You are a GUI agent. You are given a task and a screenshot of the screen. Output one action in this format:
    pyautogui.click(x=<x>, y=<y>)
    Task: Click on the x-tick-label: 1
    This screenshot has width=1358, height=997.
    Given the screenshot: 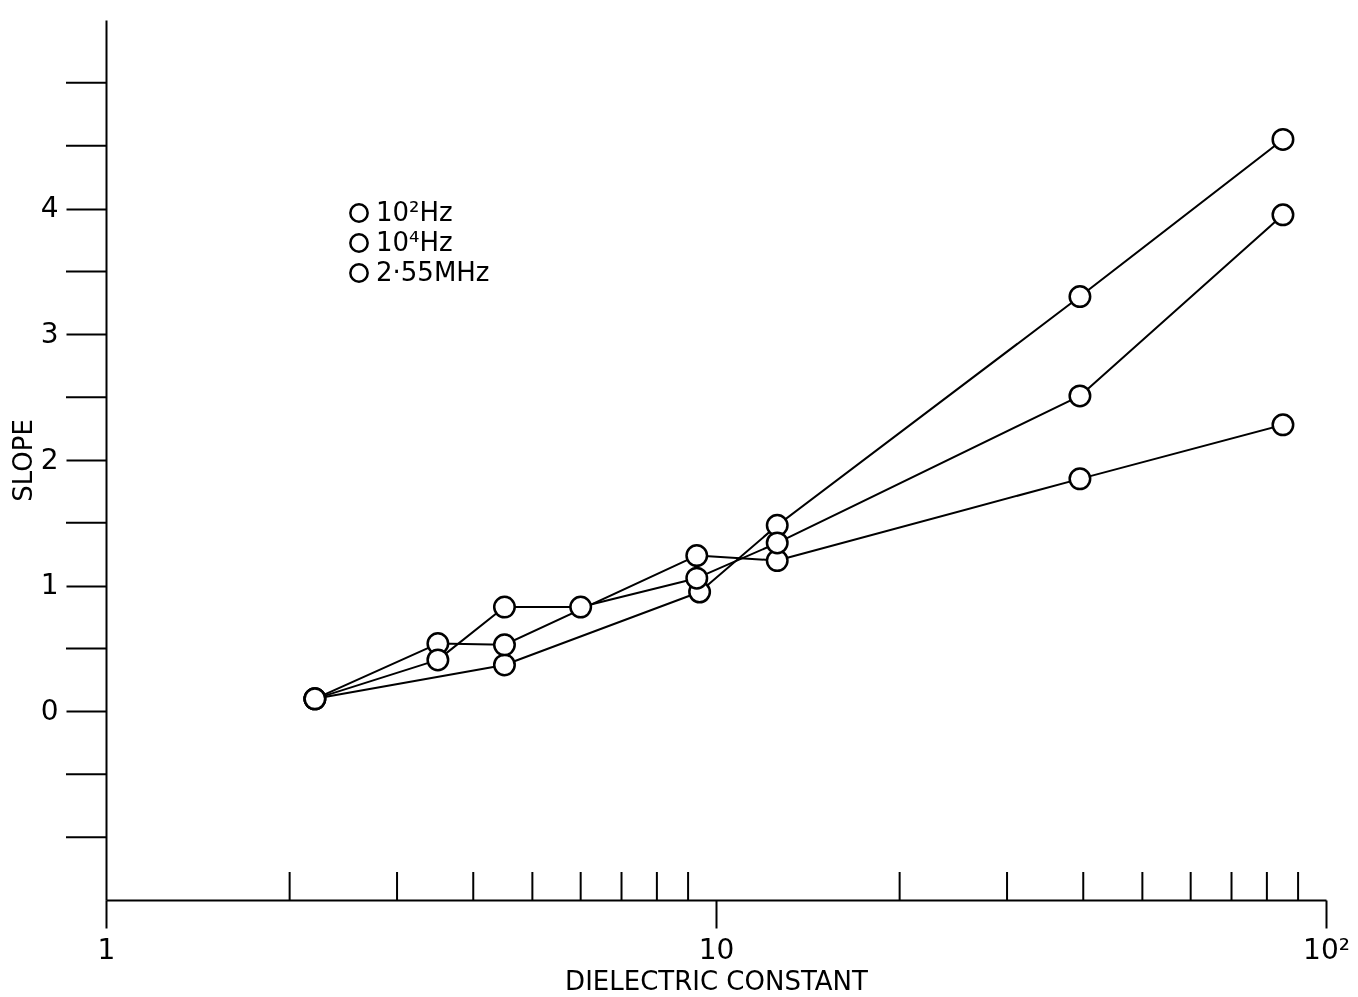 What is the action you would take?
    pyautogui.click(x=106, y=949)
    